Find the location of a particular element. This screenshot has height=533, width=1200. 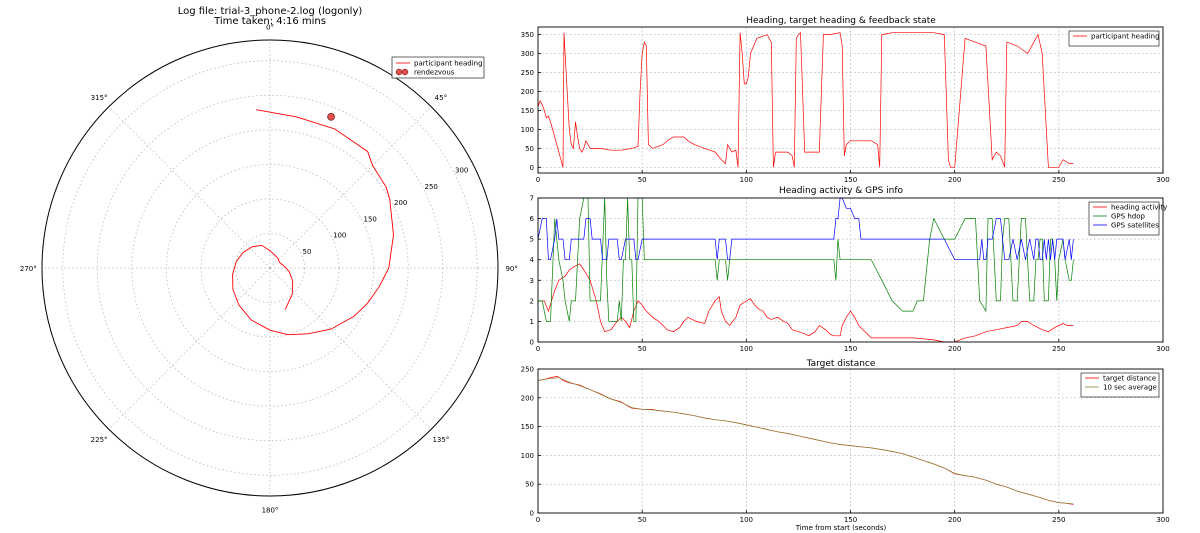

heading-target-heading-feedback-state-series-participant-heading is located at coordinates (805, 99).